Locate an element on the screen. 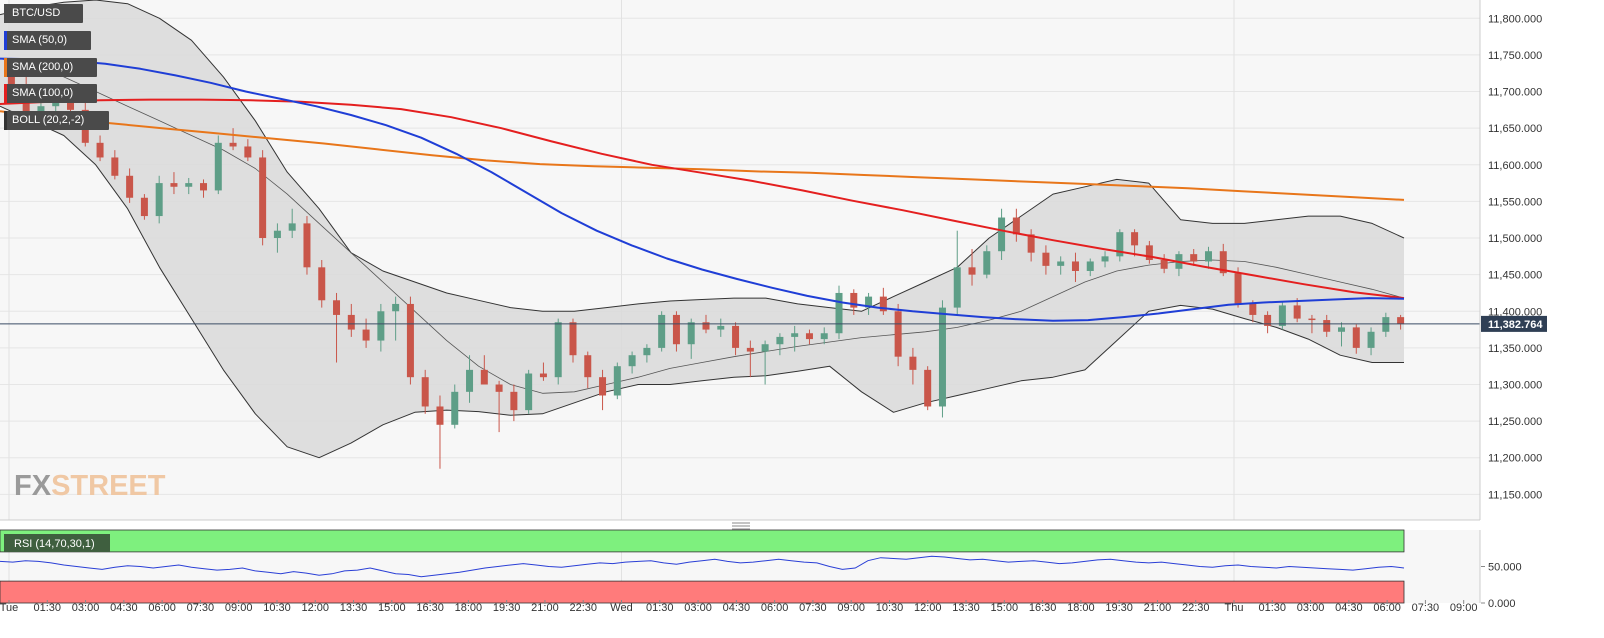 Image resolution: width=1604 pixels, height=638 pixels. x-tick-label: 15:00 is located at coordinates (392, 608).